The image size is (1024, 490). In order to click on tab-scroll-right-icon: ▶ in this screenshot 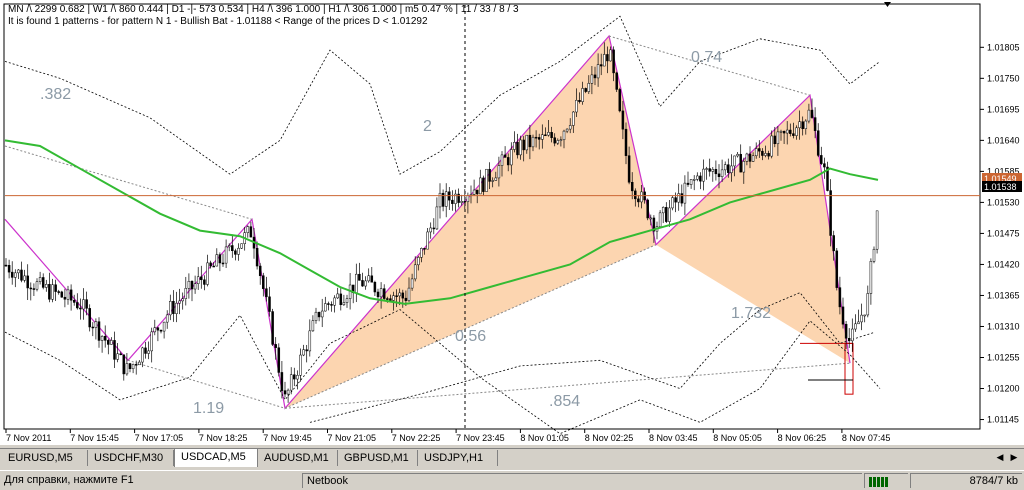, I will do `click(1014, 457)`.